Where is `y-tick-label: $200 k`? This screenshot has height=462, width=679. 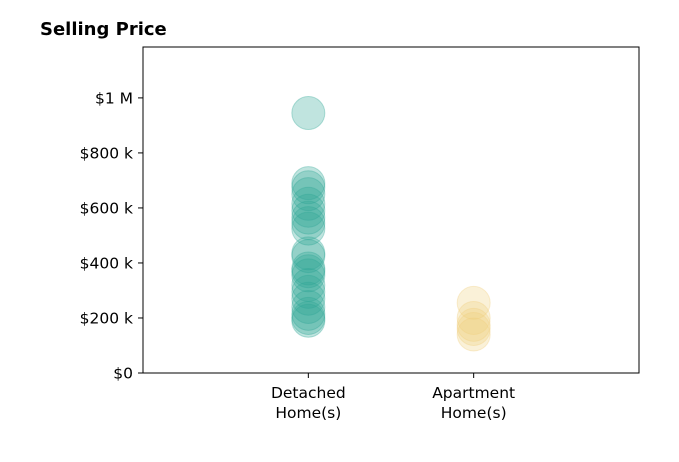
y-tick-label: $200 k is located at coordinates (106, 318).